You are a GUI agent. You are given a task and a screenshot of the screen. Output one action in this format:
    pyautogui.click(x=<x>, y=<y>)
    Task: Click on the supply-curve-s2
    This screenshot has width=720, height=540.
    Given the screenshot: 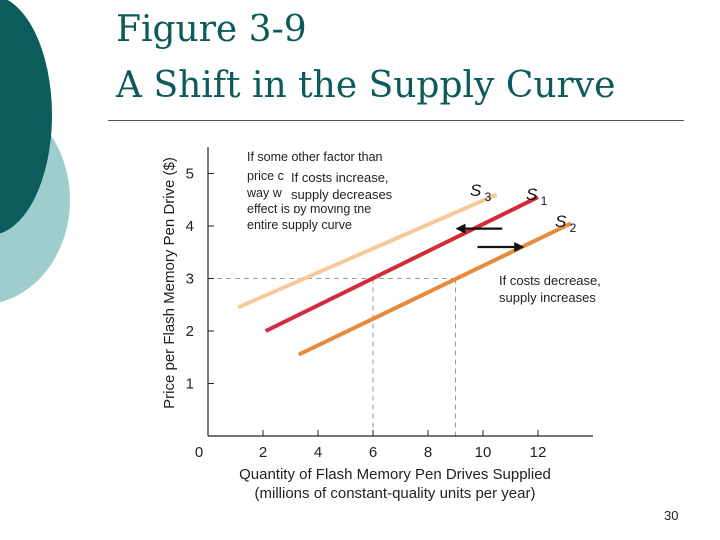 What is the action you would take?
    pyautogui.click(x=434, y=289)
    